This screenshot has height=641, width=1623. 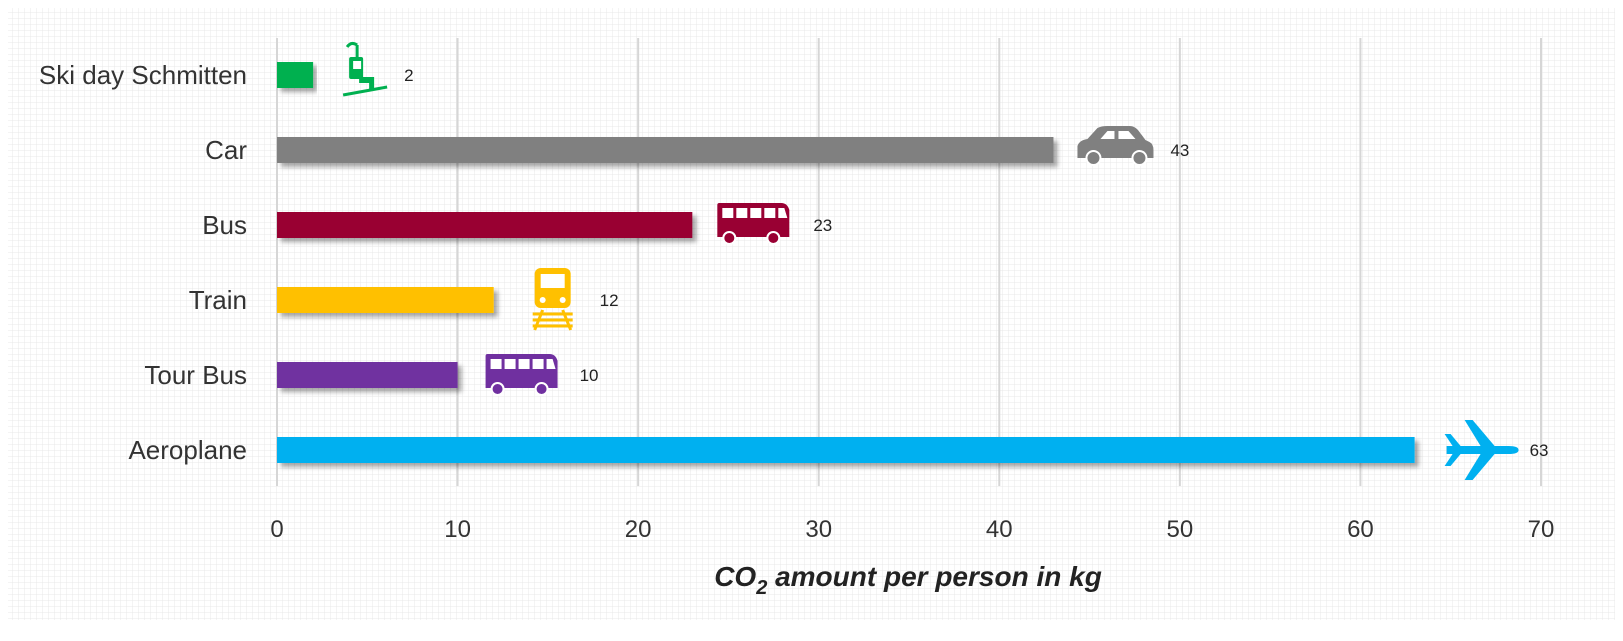 I want to click on x-tick-label: 10, so click(x=457, y=529).